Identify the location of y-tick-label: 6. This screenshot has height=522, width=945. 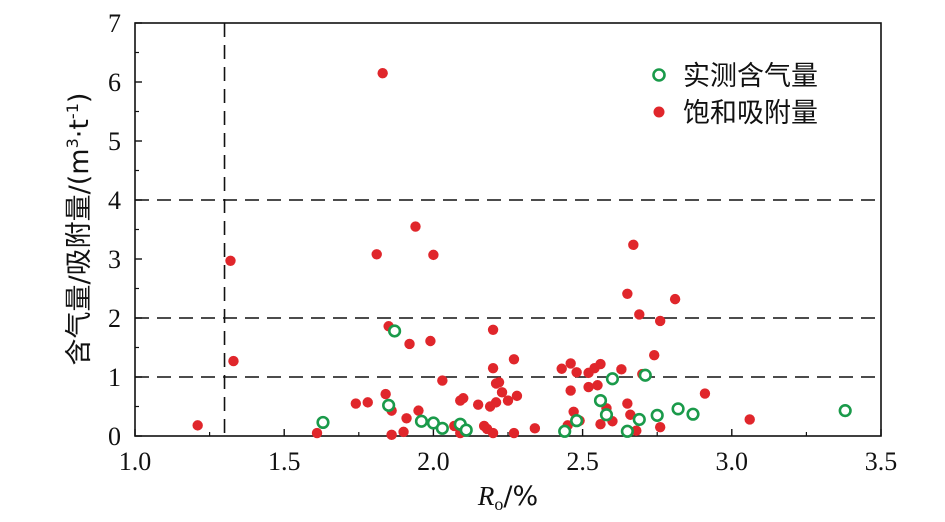
(114, 82).